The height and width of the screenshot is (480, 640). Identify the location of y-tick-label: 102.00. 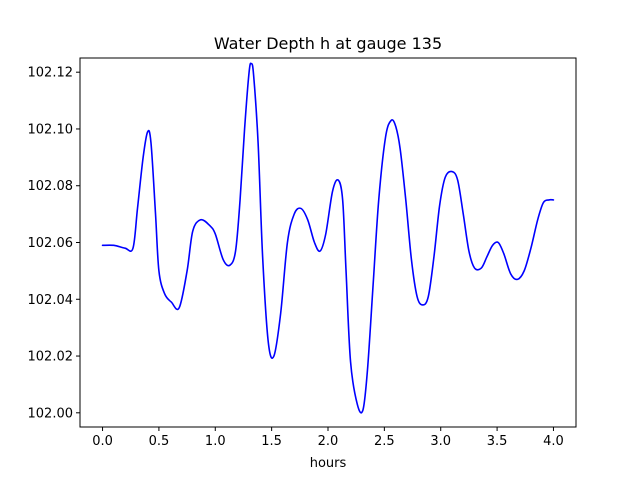
(51, 413).